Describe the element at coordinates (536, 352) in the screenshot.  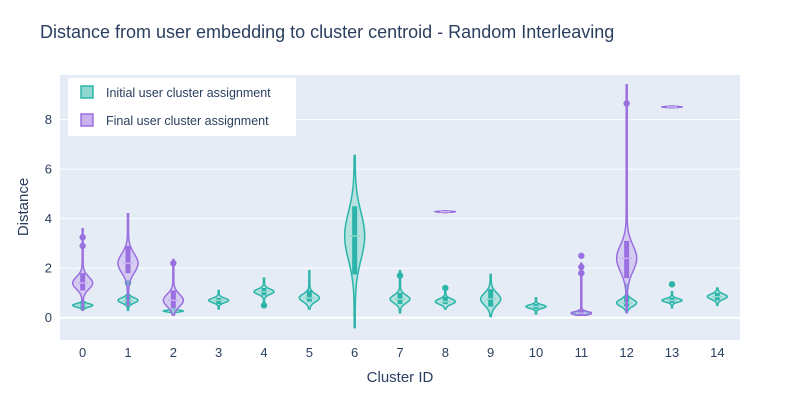
I see `x-tick-label: 10` at that location.